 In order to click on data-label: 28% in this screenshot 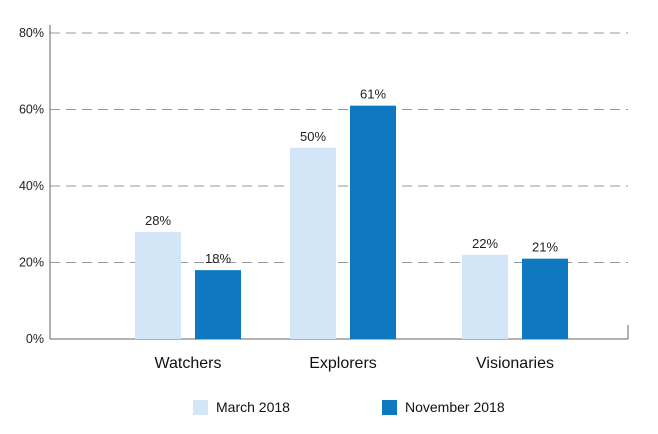, I will do `click(158, 220)`.